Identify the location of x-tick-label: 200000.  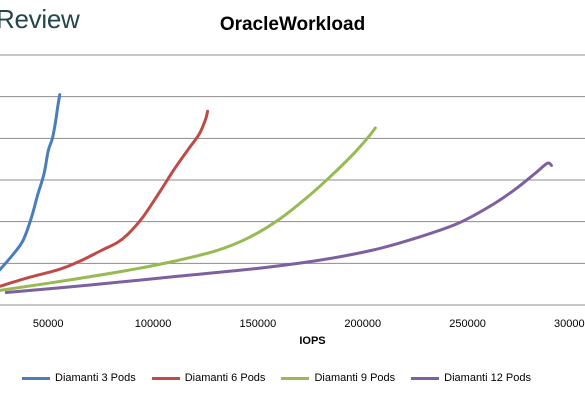
(362, 324).